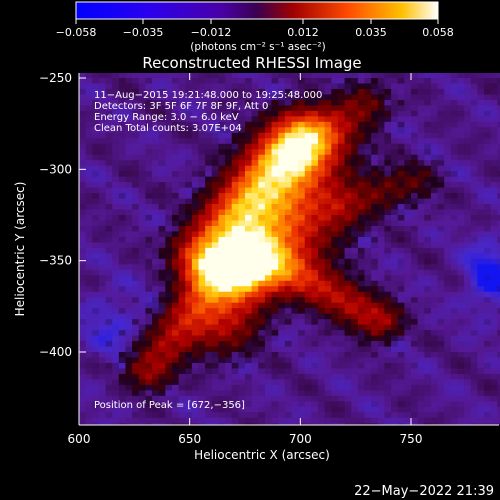 The image size is (500, 500). I want to click on x-tick-label: 750, so click(411, 439).